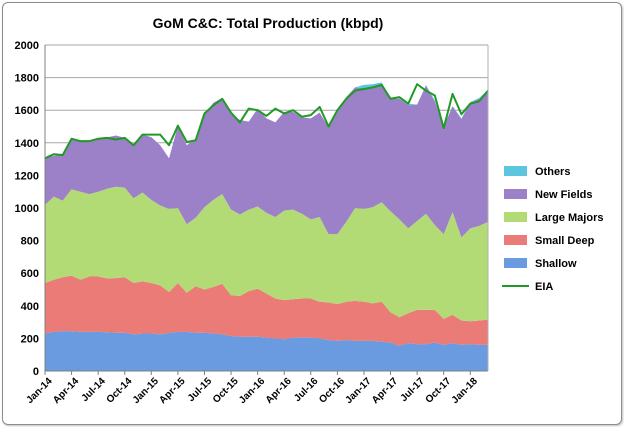  What do you see at coordinates (172, 391) in the screenshot?
I see `x-tick-label-apr-15: Apr-15` at bounding box center [172, 391].